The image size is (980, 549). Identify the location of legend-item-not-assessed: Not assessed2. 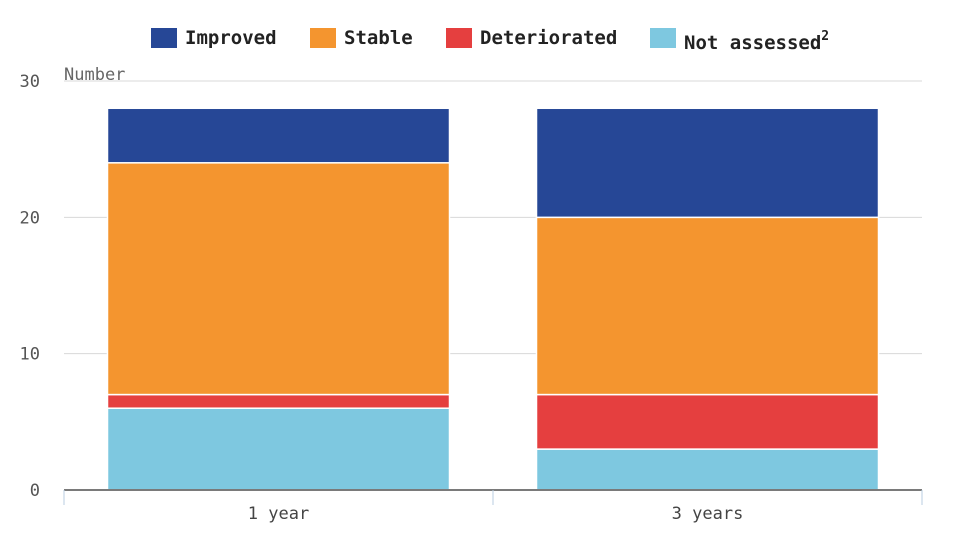
(739, 41).